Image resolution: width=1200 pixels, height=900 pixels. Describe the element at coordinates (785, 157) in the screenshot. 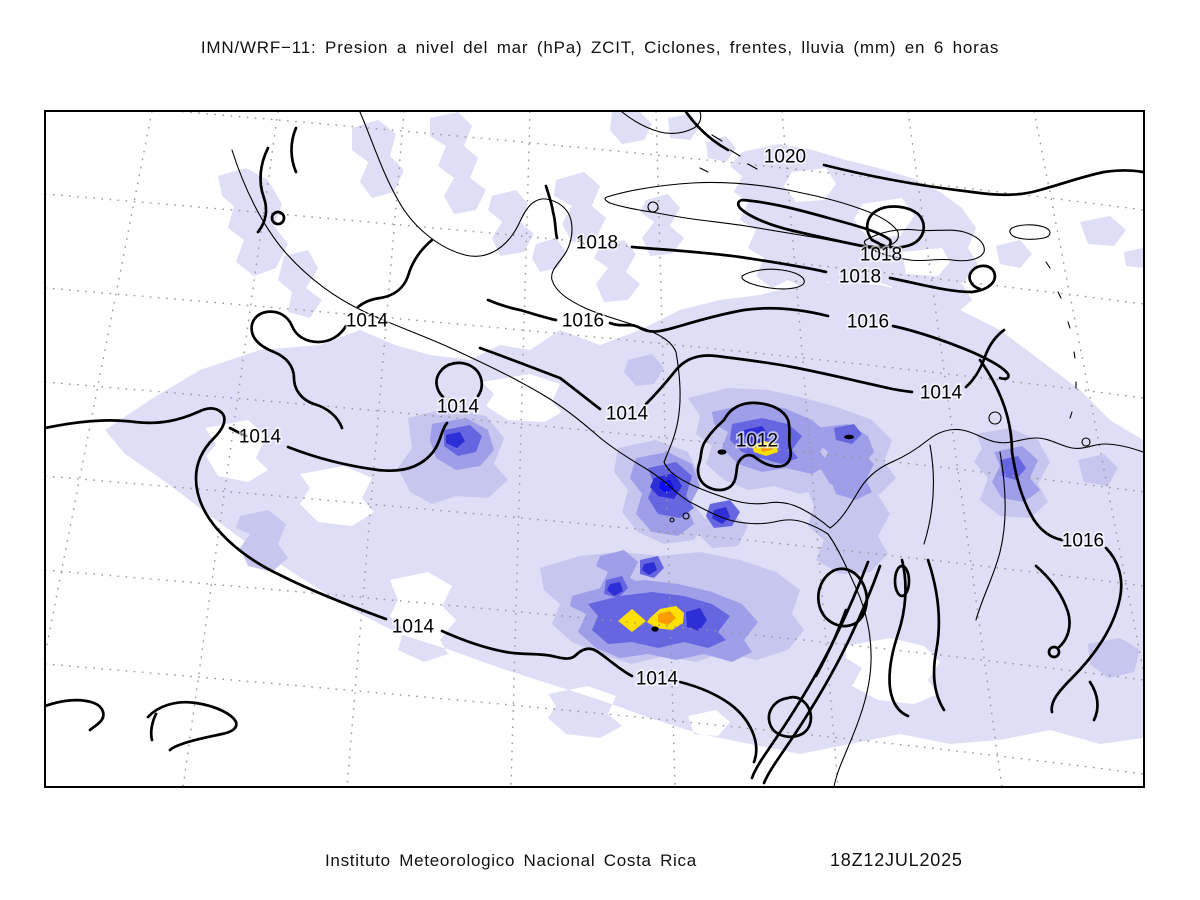

I see `isobar-label-1020: 1020` at that location.